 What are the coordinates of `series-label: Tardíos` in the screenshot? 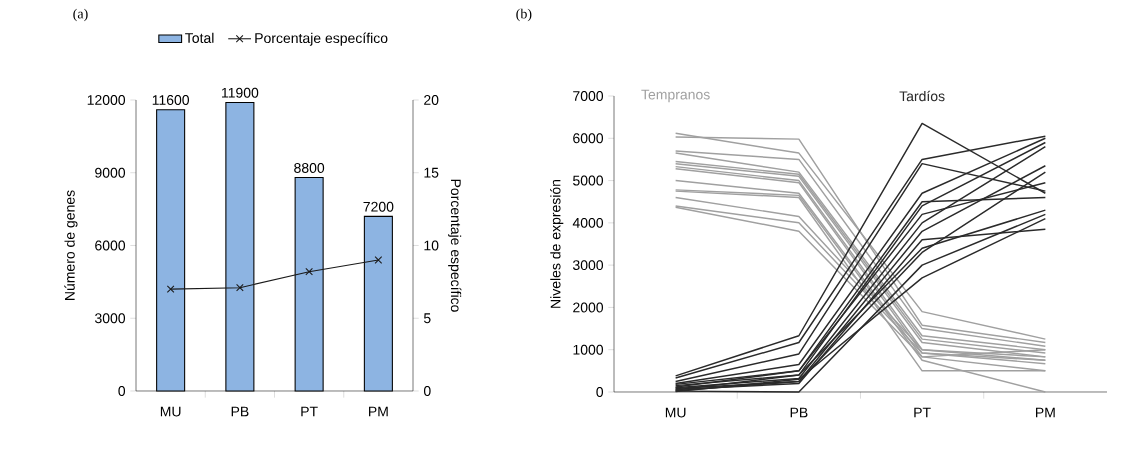 It's located at (922, 96).